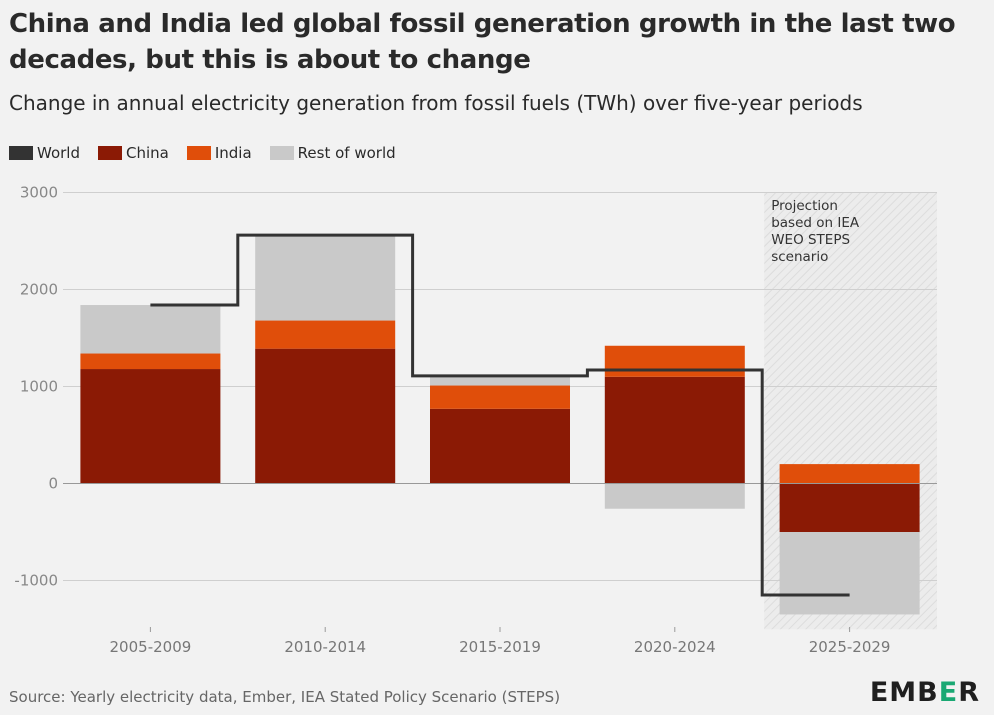 The image size is (994, 715). I want to click on bar-india-2010-2014, so click(325, 334).